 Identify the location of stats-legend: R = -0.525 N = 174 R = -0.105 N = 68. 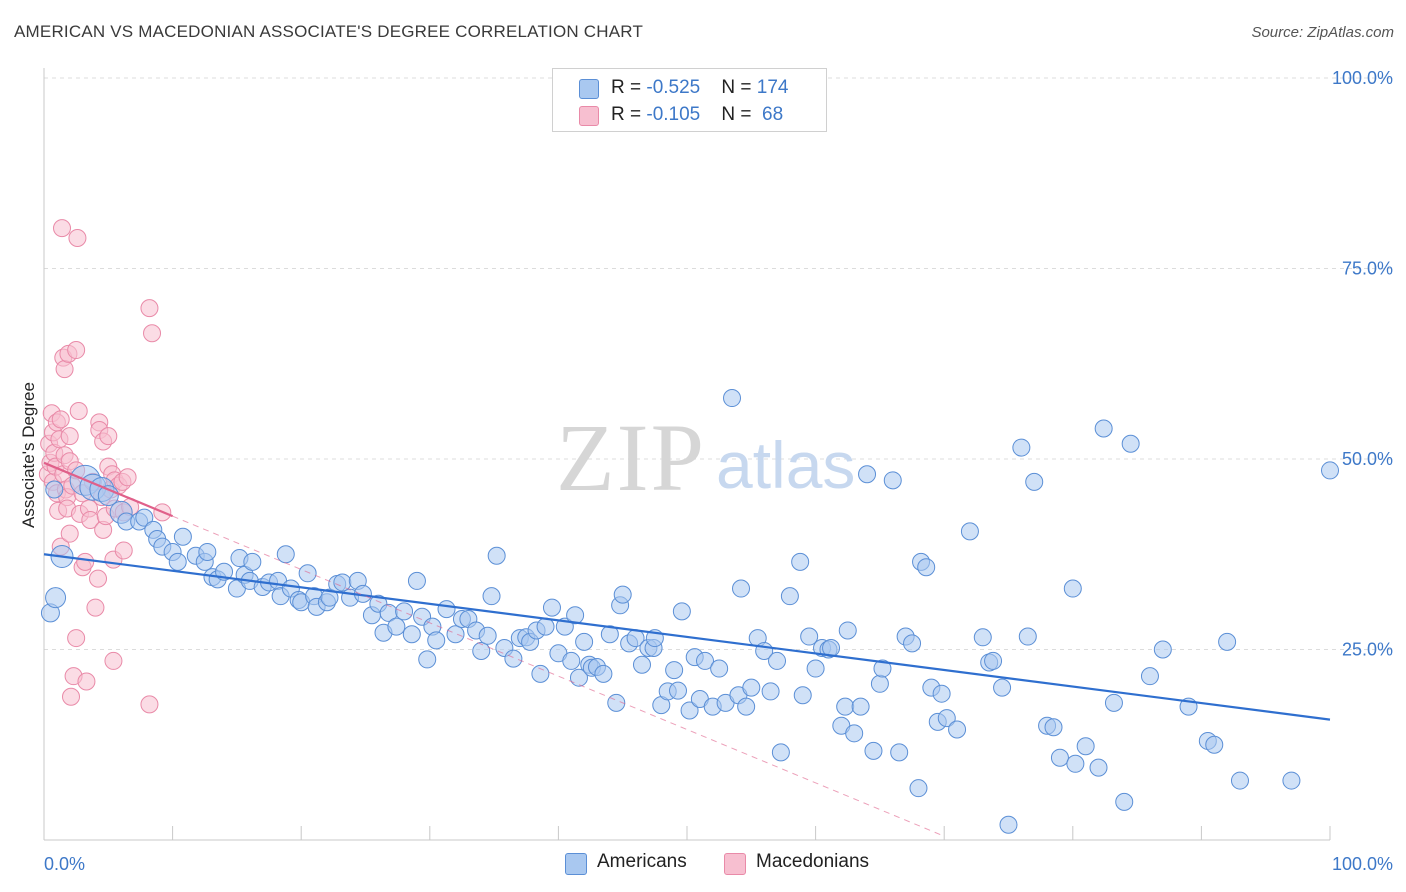
(689, 100).